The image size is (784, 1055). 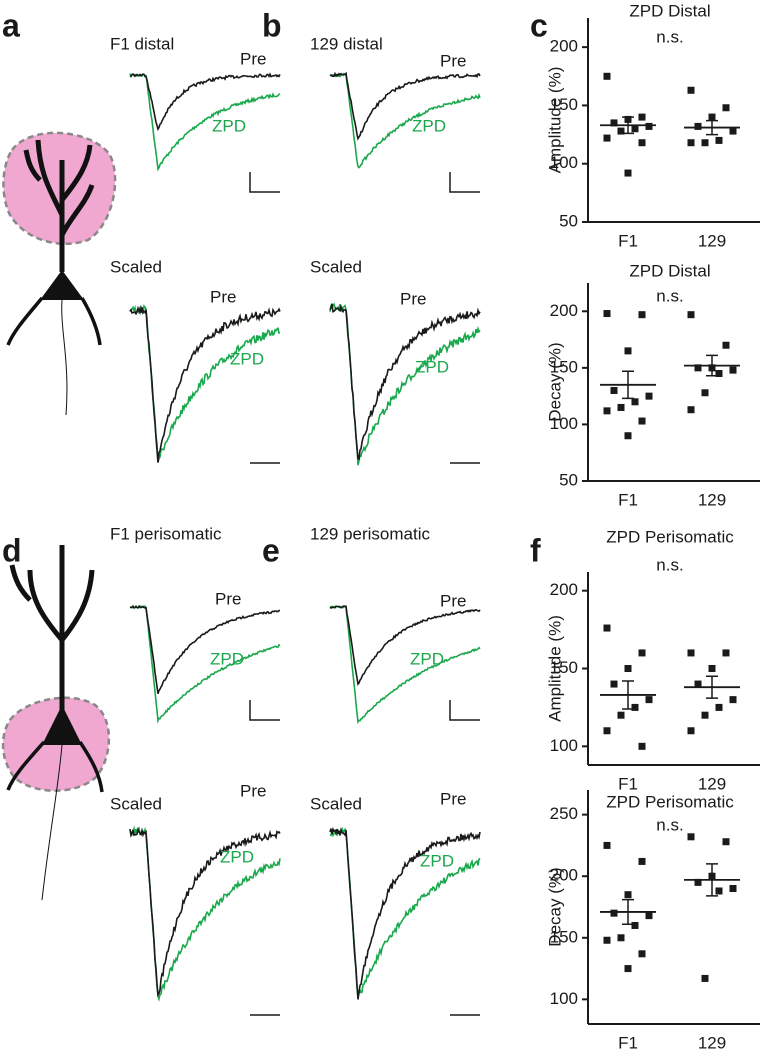 I want to click on panel-letter: b, so click(x=272, y=25).